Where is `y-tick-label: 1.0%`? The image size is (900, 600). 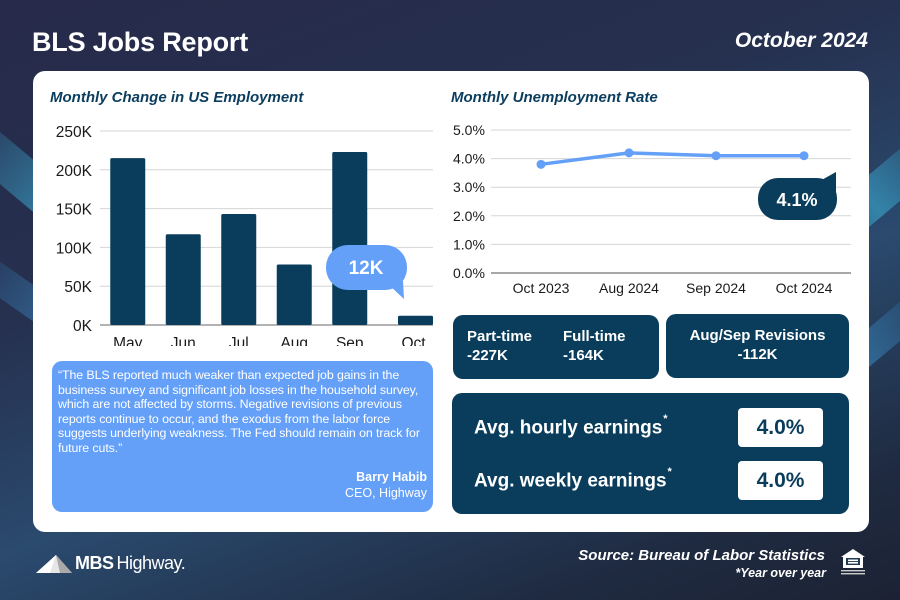
y-tick-label: 1.0% is located at coordinates (469, 244).